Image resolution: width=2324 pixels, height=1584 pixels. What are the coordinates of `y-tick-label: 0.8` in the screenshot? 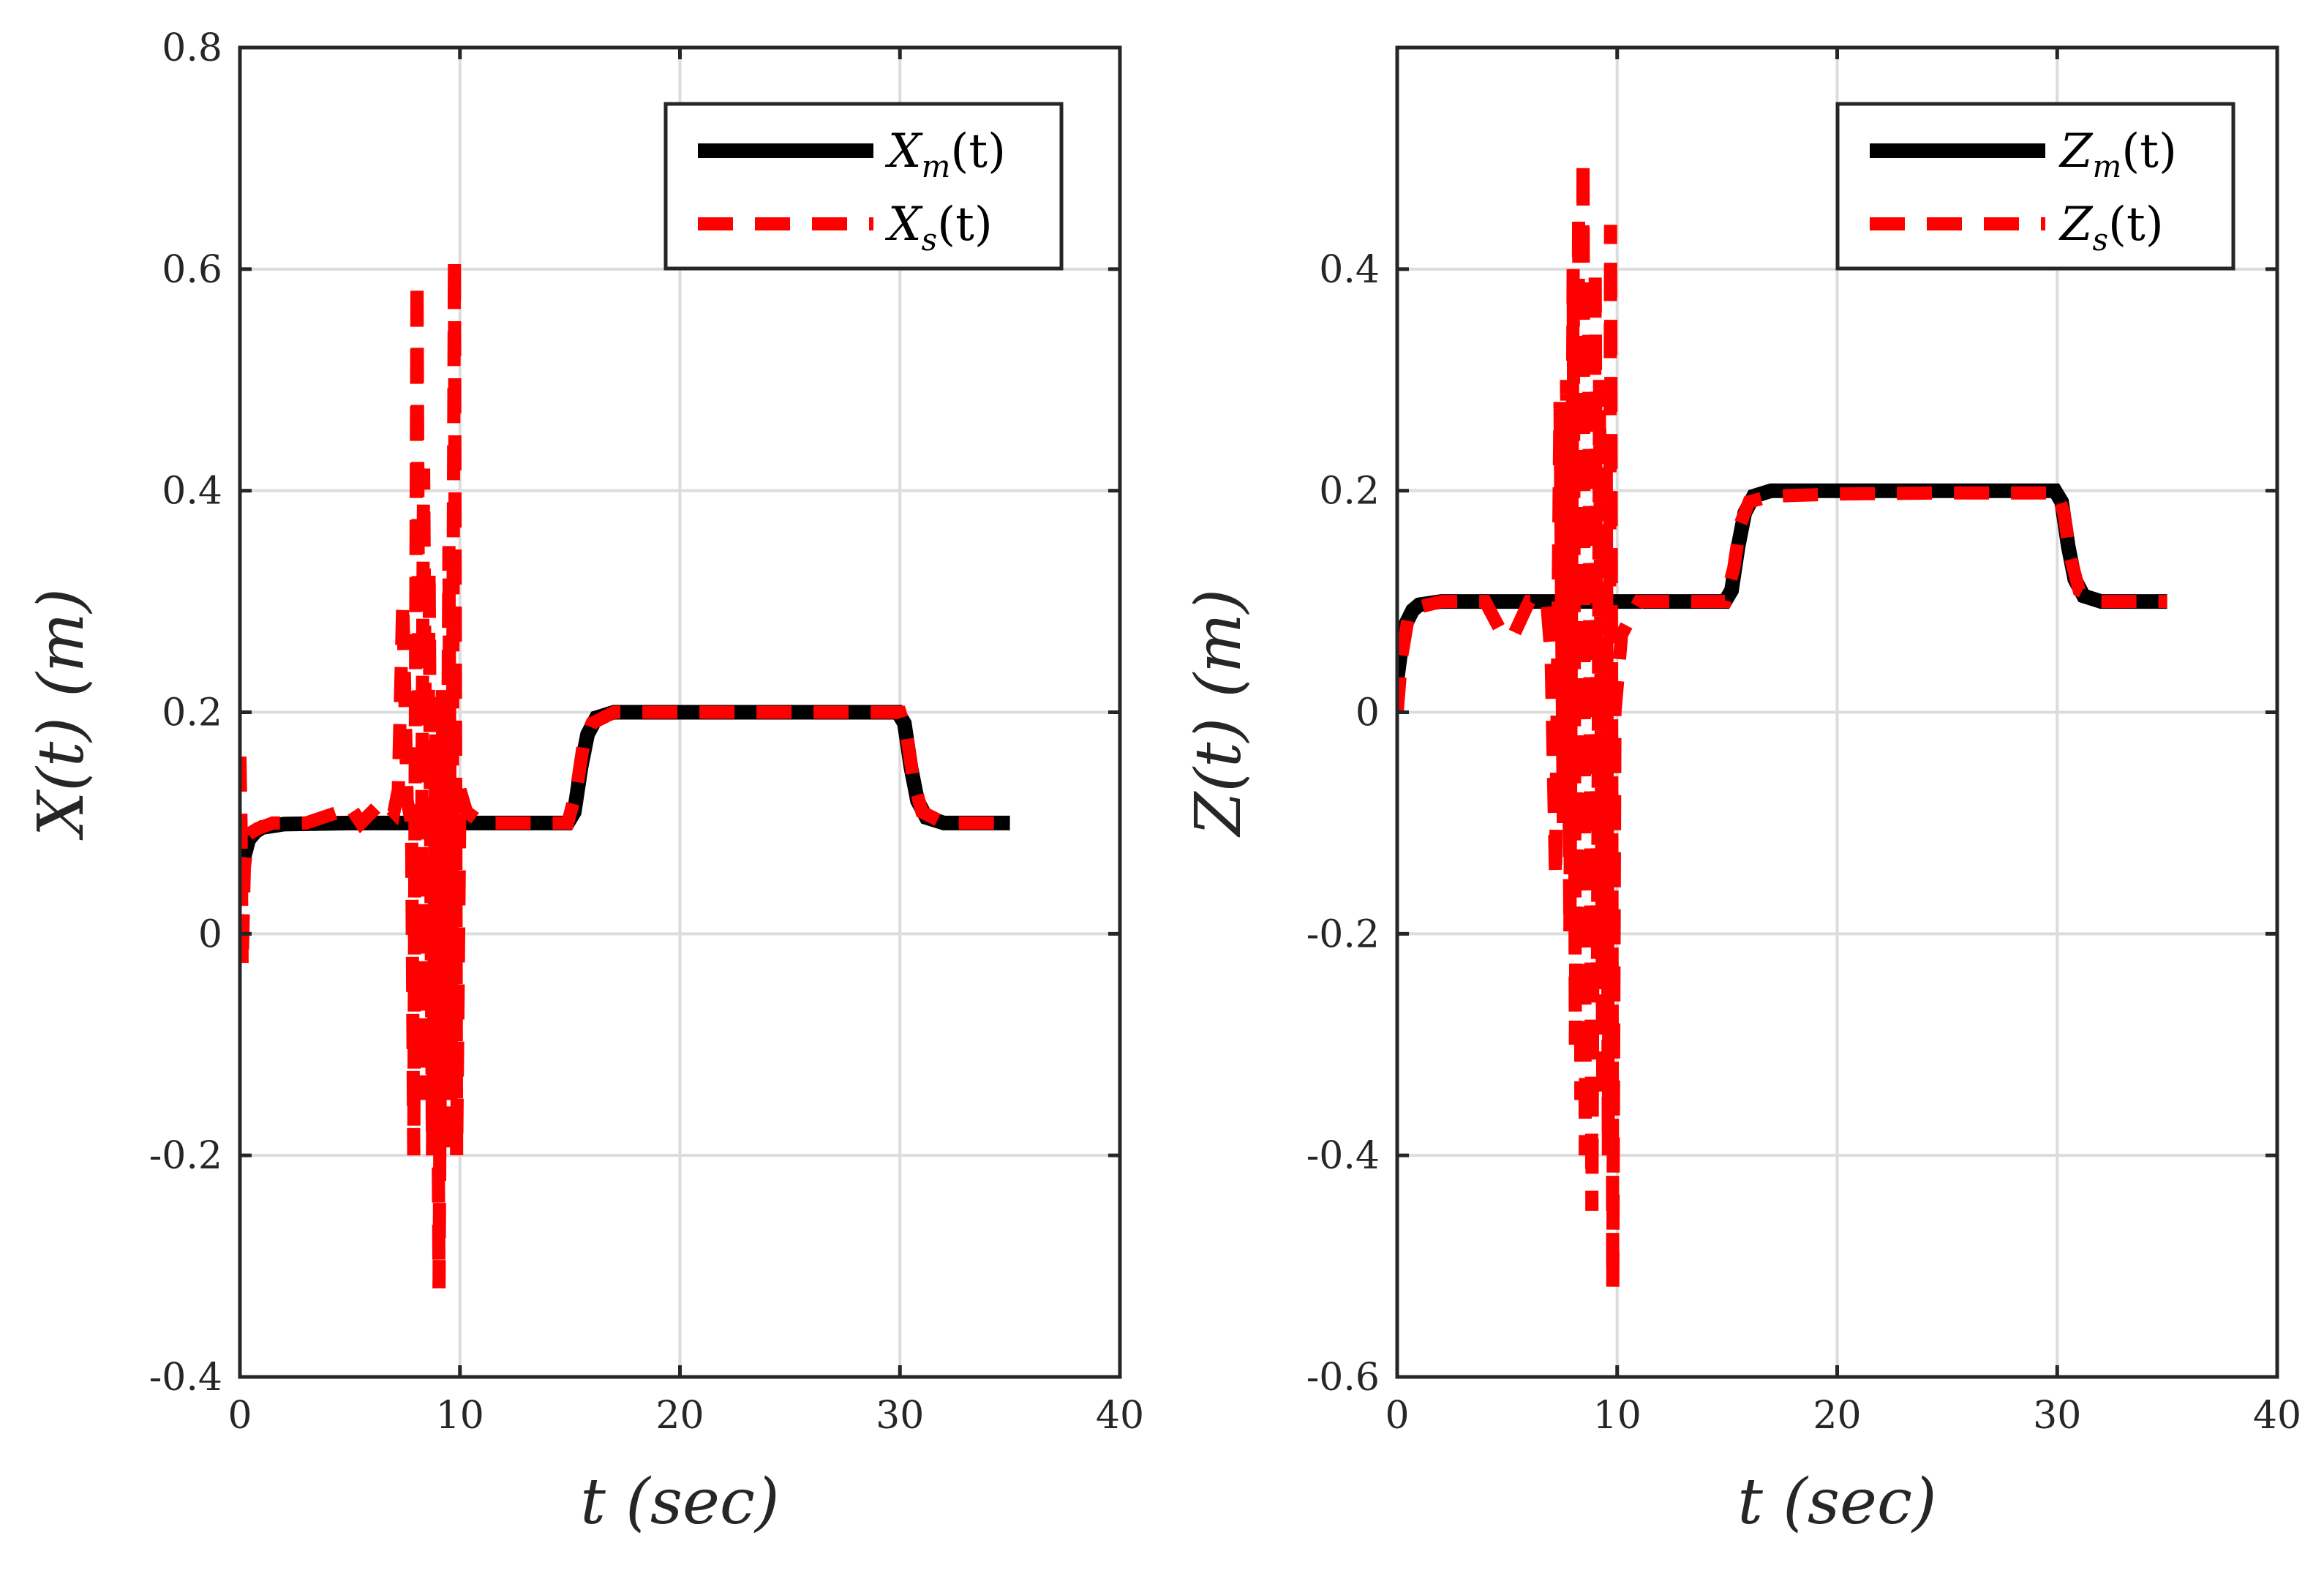 It's located at (192, 48).